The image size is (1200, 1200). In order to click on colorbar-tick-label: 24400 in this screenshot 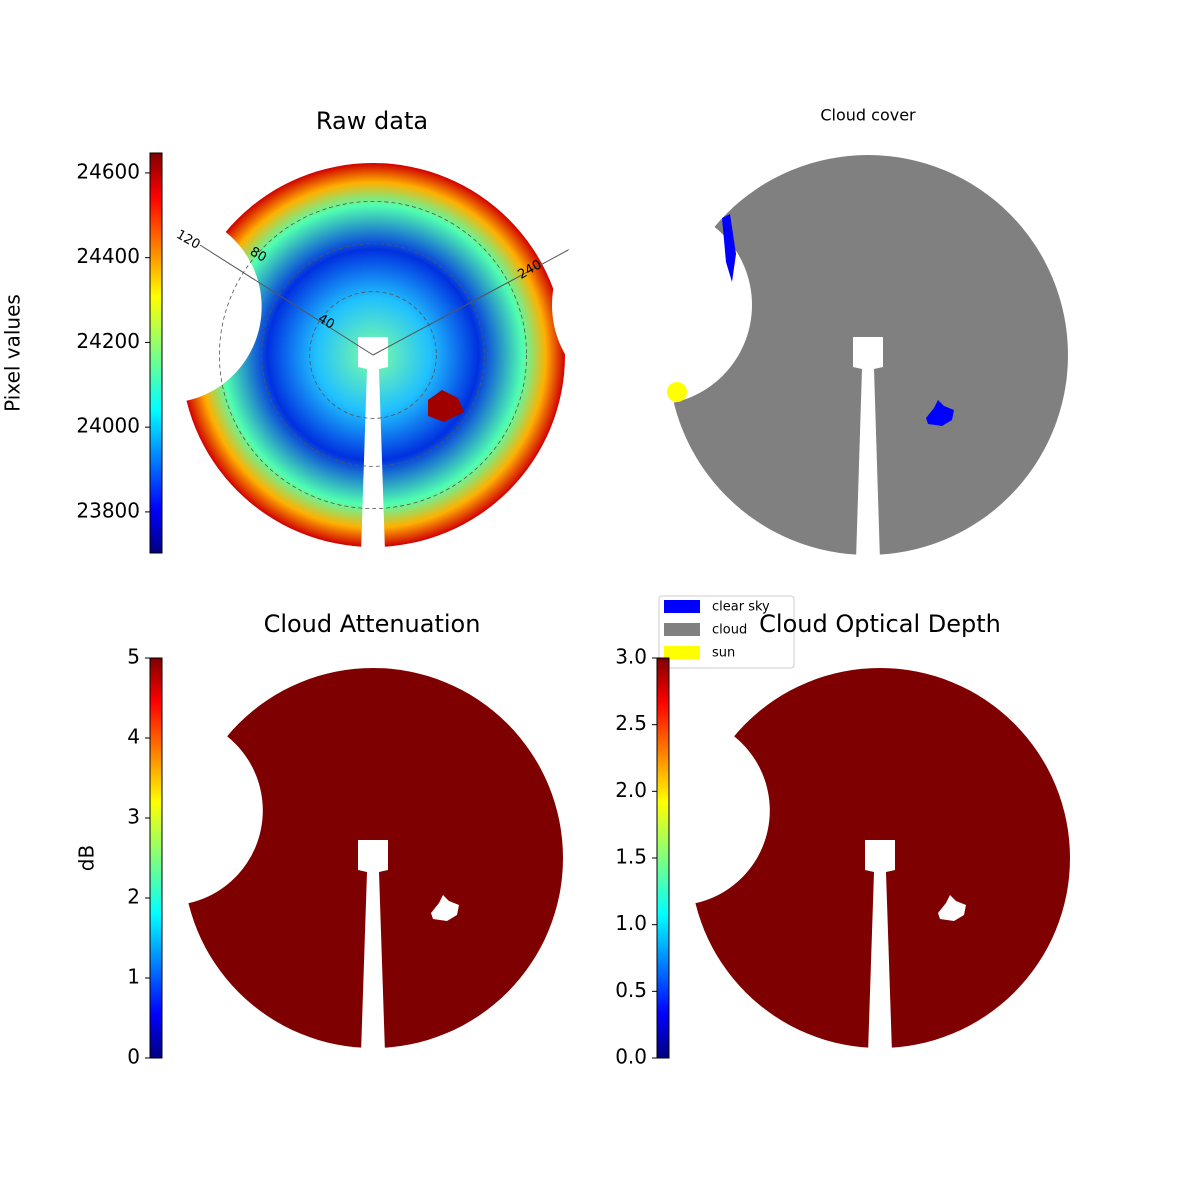, I will do `click(108, 256)`.